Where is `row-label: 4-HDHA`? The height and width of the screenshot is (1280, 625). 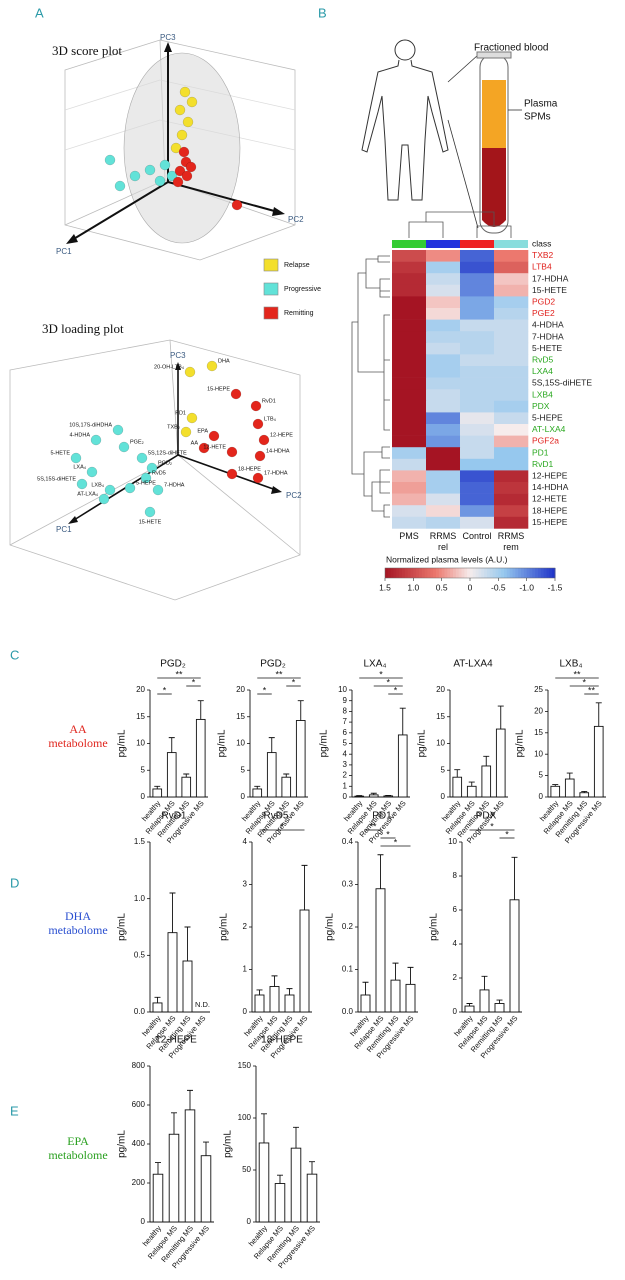
row-label: 4-HDHA is located at coordinates (548, 325).